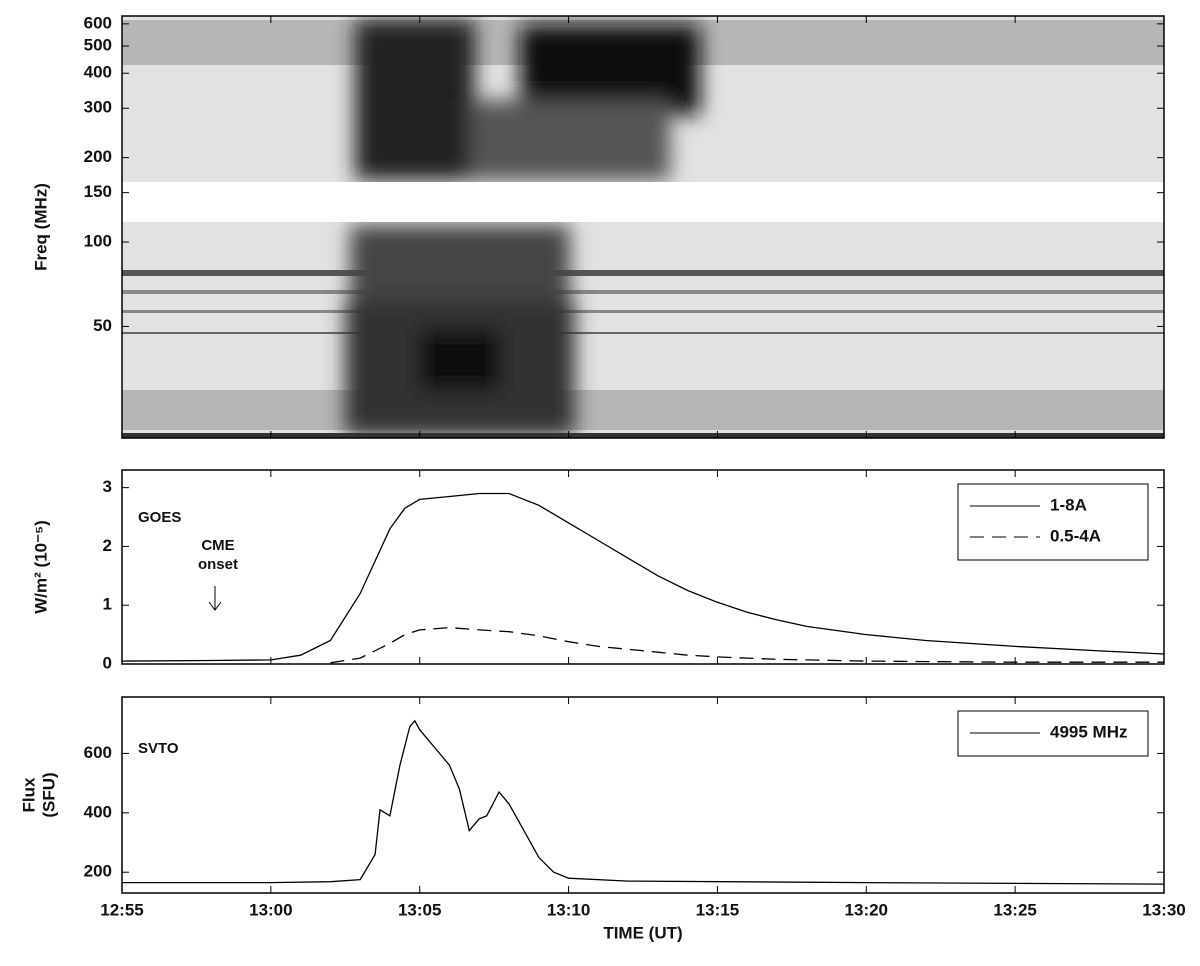  Describe the element at coordinates (642, 932) in the screenshot. I see `x-axis-label: TIME (UT)` at that location.